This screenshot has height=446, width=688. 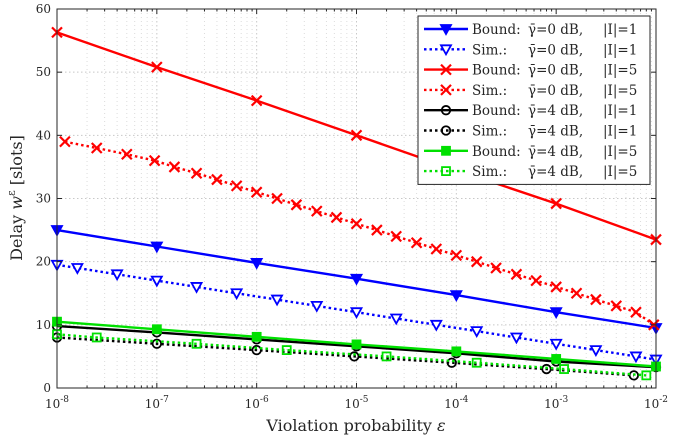 I want to click on series-line, so click(x=351, y=355).